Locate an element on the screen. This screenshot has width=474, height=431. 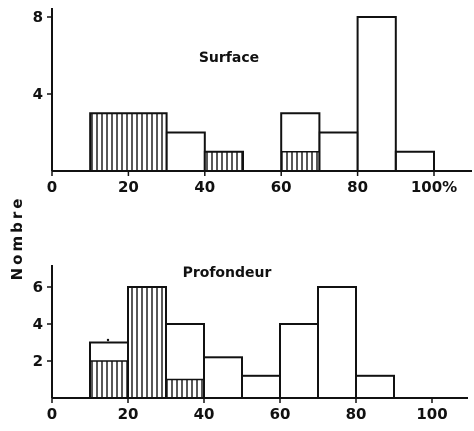
profondeur-y-tick-label-1: 4 is located at coordinates (38, 324).